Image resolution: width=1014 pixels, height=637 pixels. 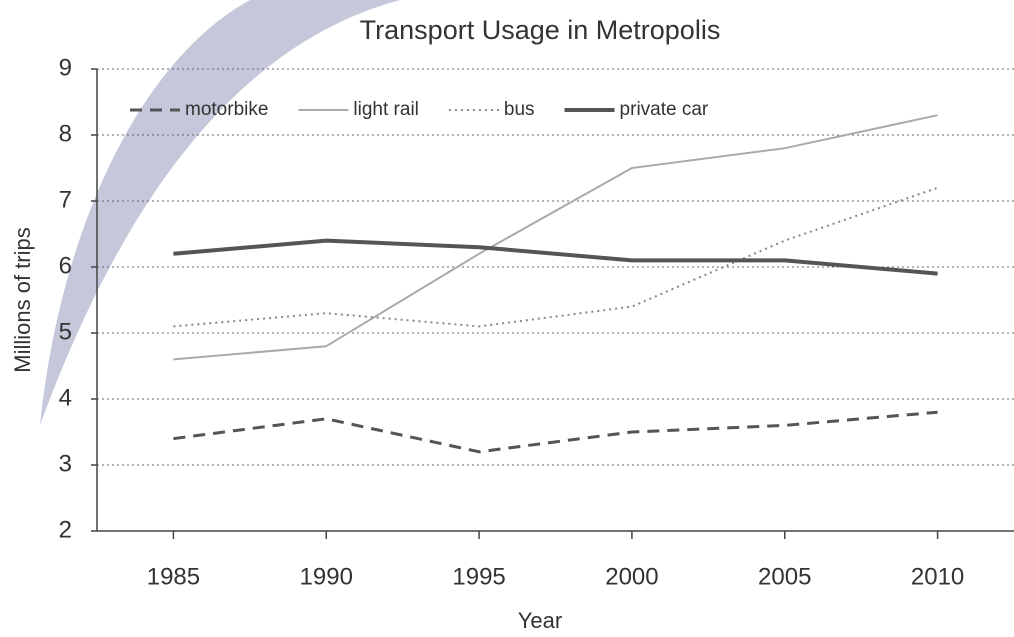 I want to click on legend-label: private car, so click(x=664, y=109).